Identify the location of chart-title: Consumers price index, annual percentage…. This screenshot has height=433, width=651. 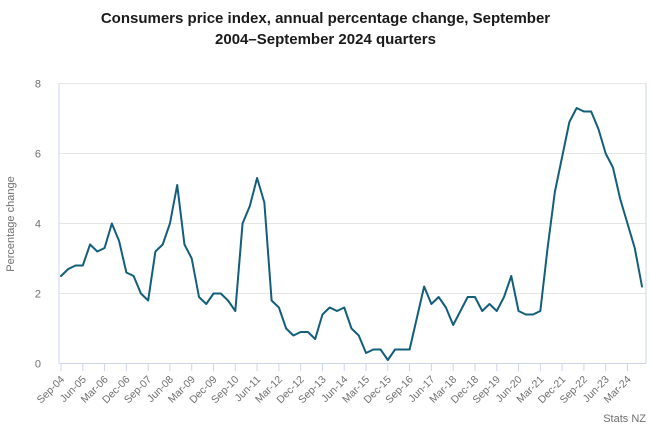
(325, 29).